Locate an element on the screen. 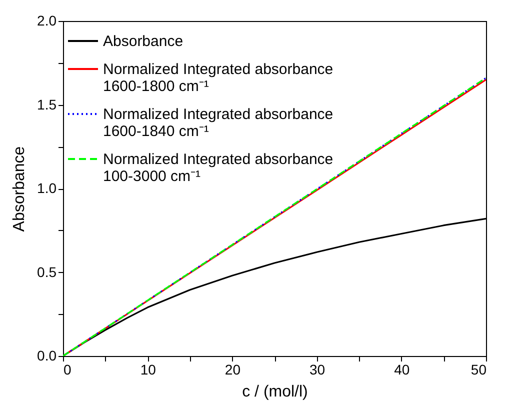 This screenshot has height=413, width=505. x-tick-label: 40 is located at coordinates (402, 370).